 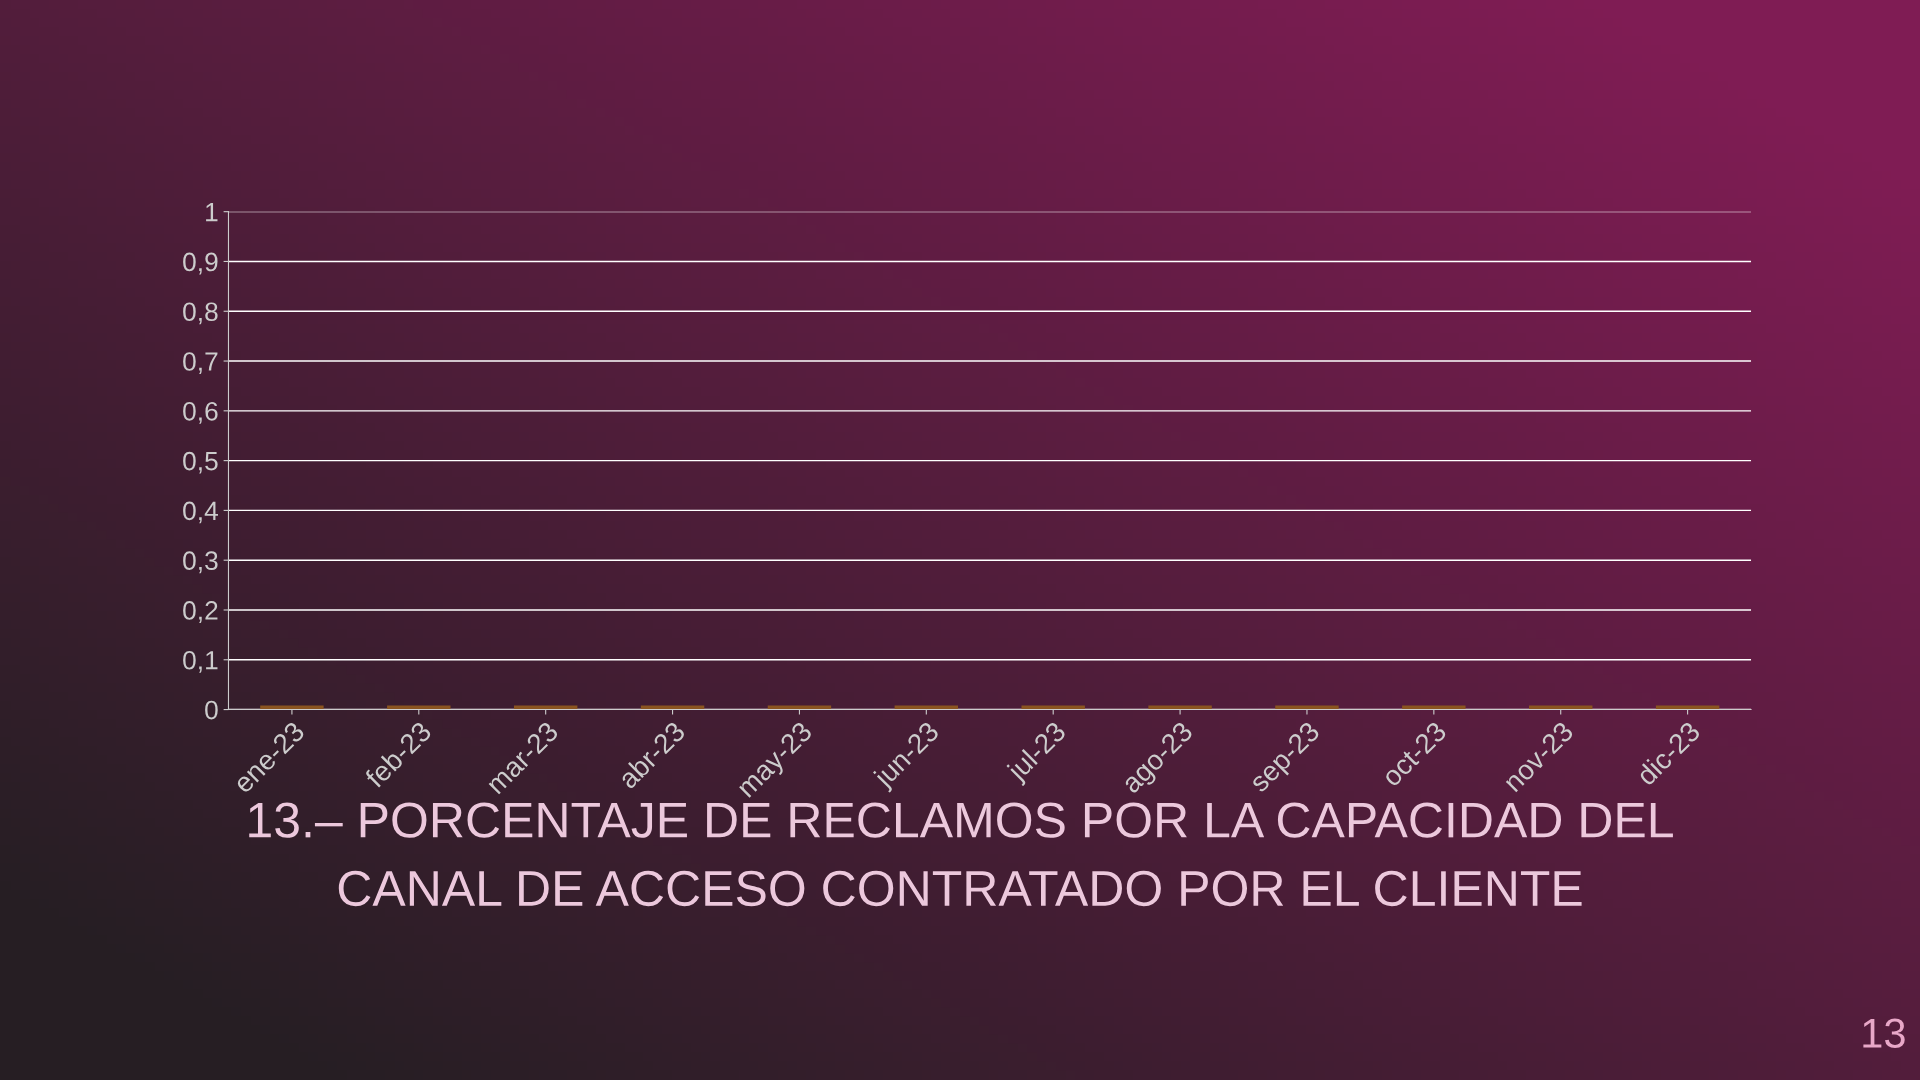 I want to click on y-tick-label: 0,6, so click(x=200, y=412).